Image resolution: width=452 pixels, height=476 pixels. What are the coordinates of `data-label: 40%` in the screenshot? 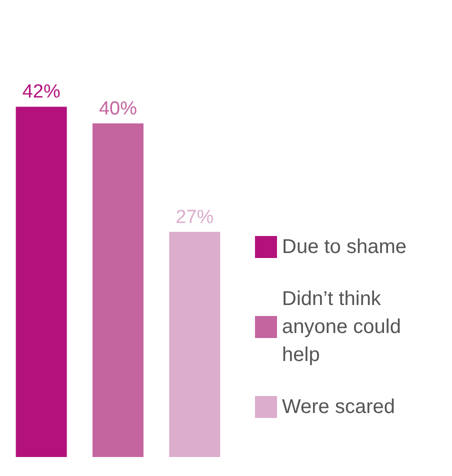 It's located at (118, 109).